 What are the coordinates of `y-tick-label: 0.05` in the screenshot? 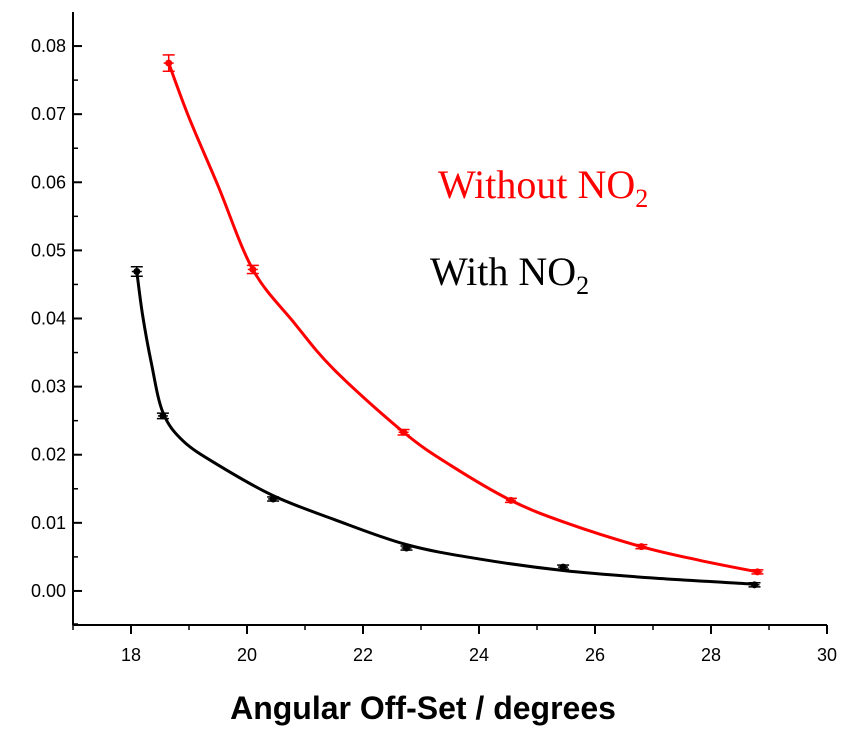 It's located at (48, 250).